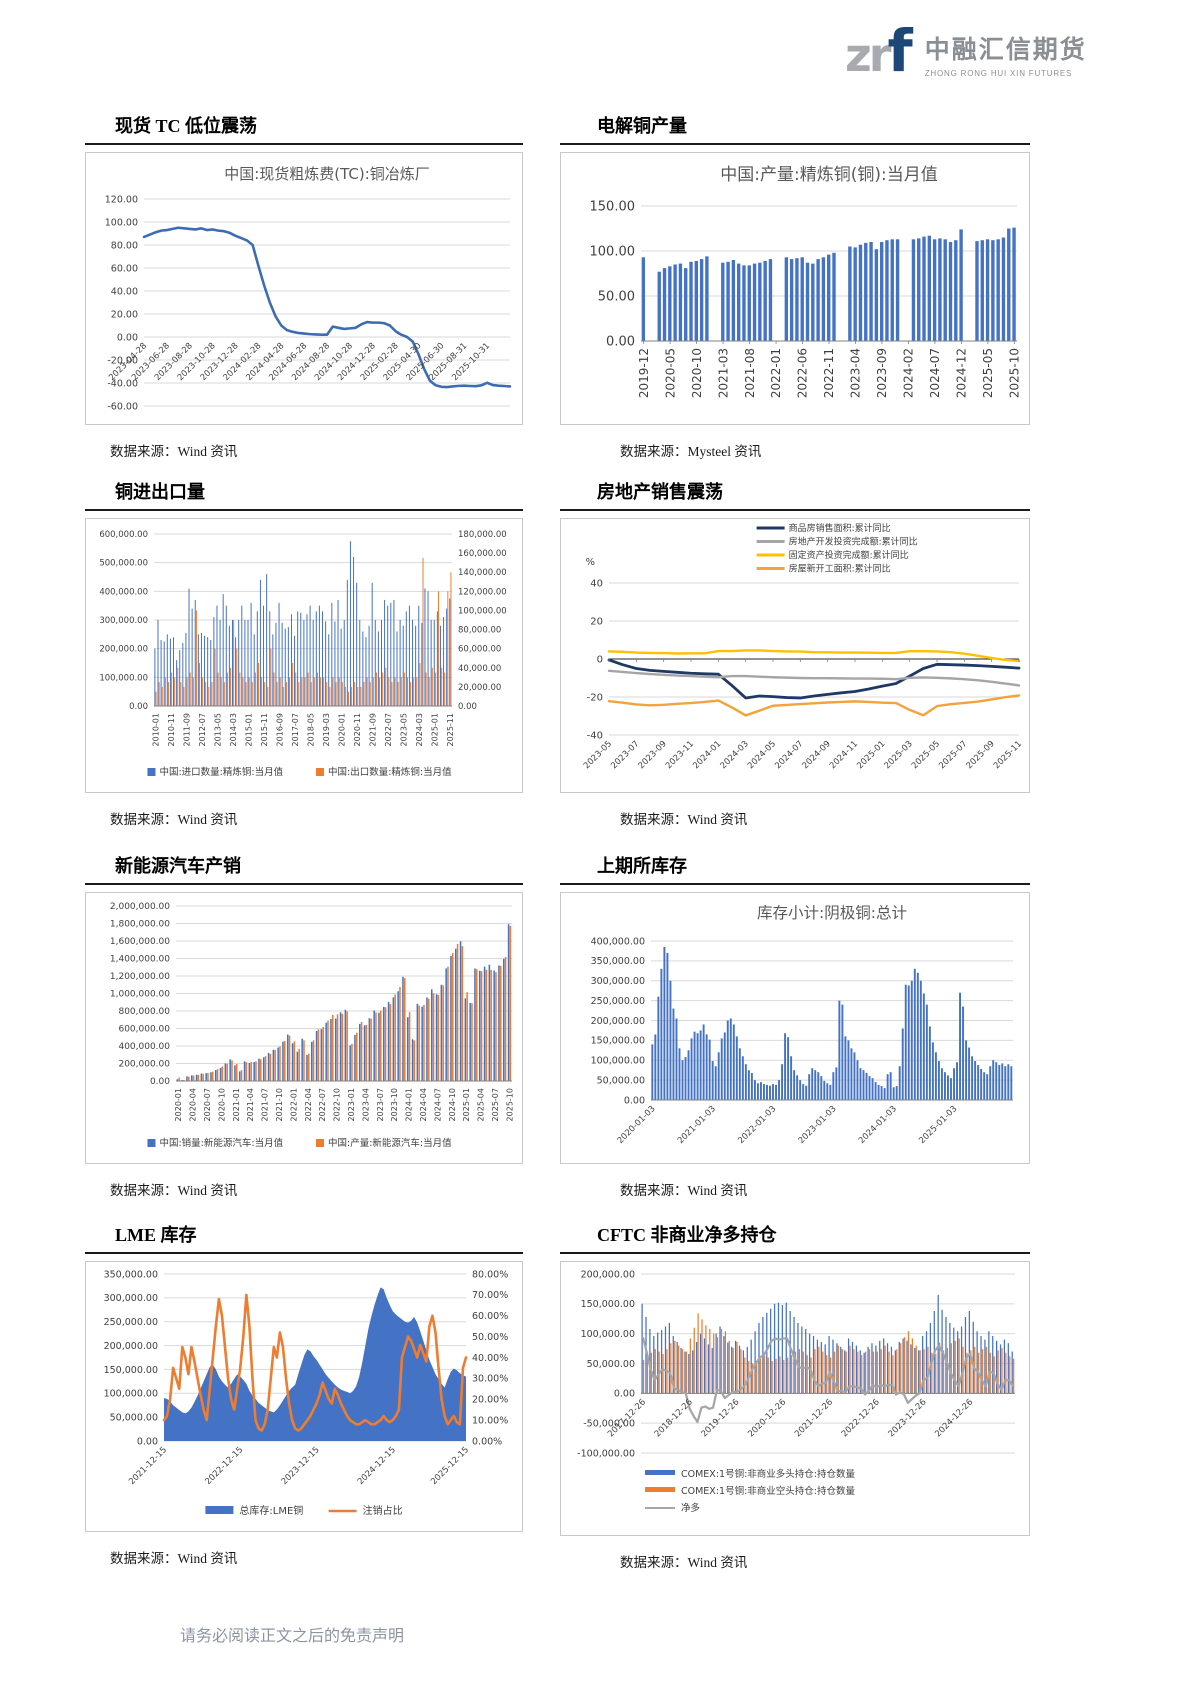 The image size is (1190, 1683). What do you see at coordinates (140, 977) in the screenshot?
I see `svg-text: 1,200,000.00` at bounding box center [140, 977].